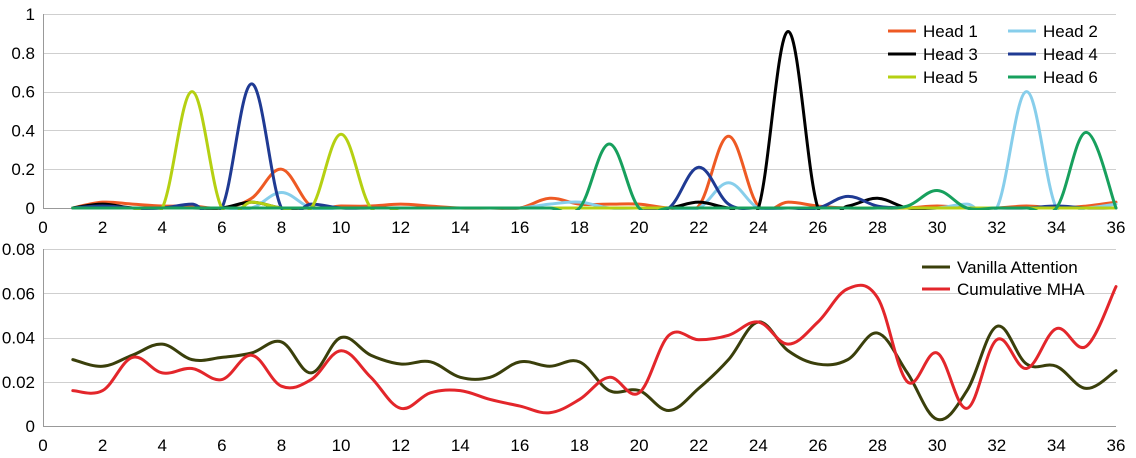 Image resolution: width=1136 pixels, height=458 pixels. Describe the element at coordinates (1070, 77) in the screenshot. I see `legend-label: Head 6` at that location.